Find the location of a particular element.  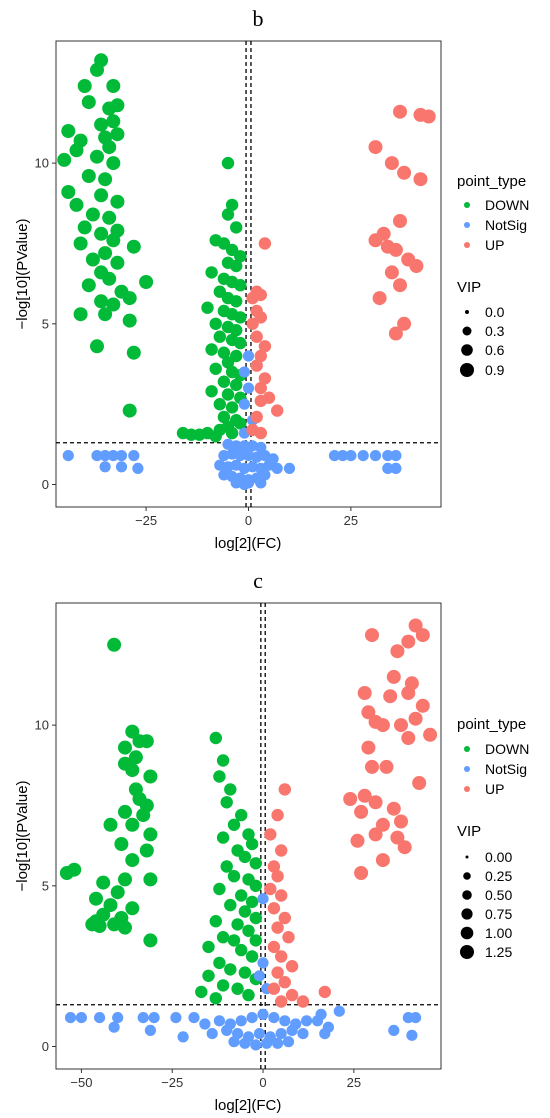

point-down-46-b is located at coordinates (97, 346).